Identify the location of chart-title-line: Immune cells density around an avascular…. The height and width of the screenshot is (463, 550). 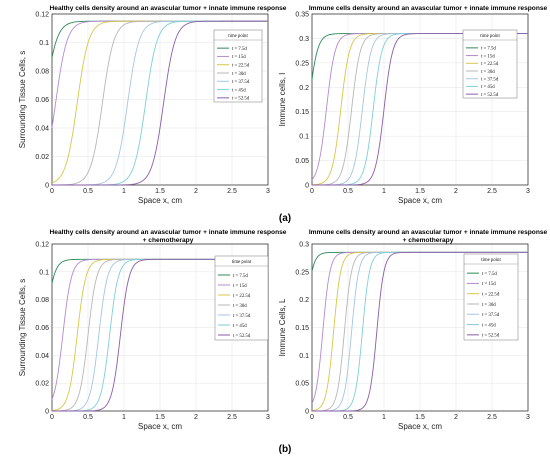
(428, 232).